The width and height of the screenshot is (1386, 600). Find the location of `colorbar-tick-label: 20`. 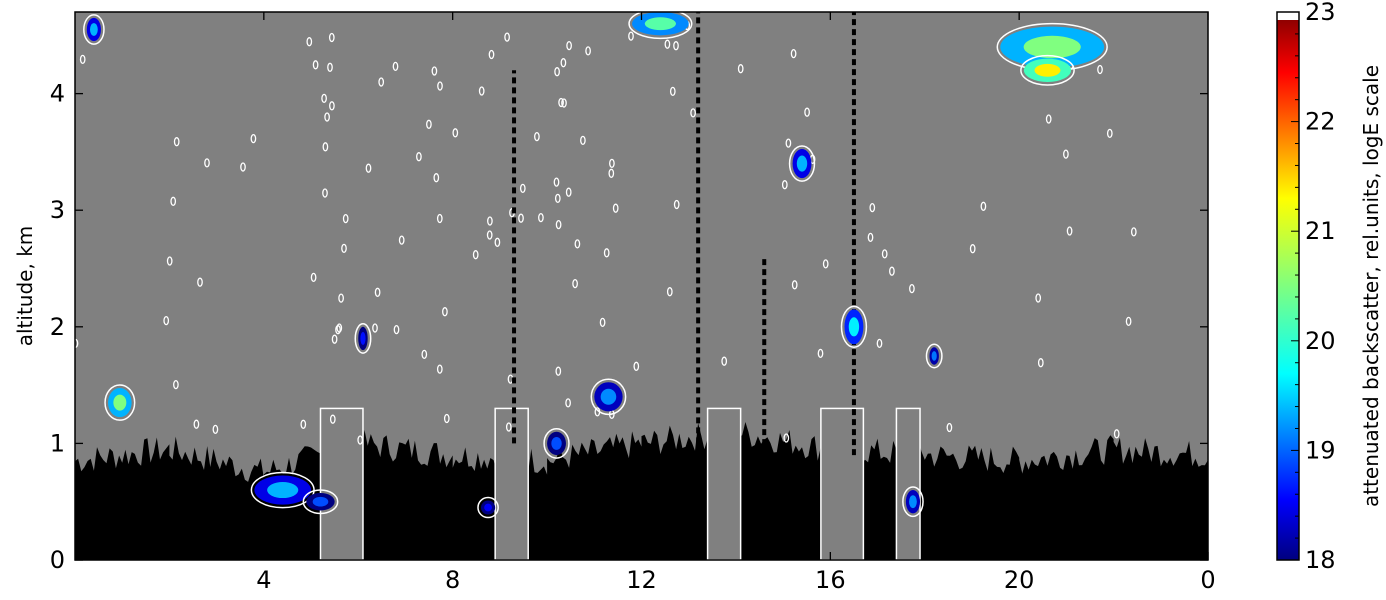

colorbar-tick-label: 20 is located at coordinates (1320, 341).